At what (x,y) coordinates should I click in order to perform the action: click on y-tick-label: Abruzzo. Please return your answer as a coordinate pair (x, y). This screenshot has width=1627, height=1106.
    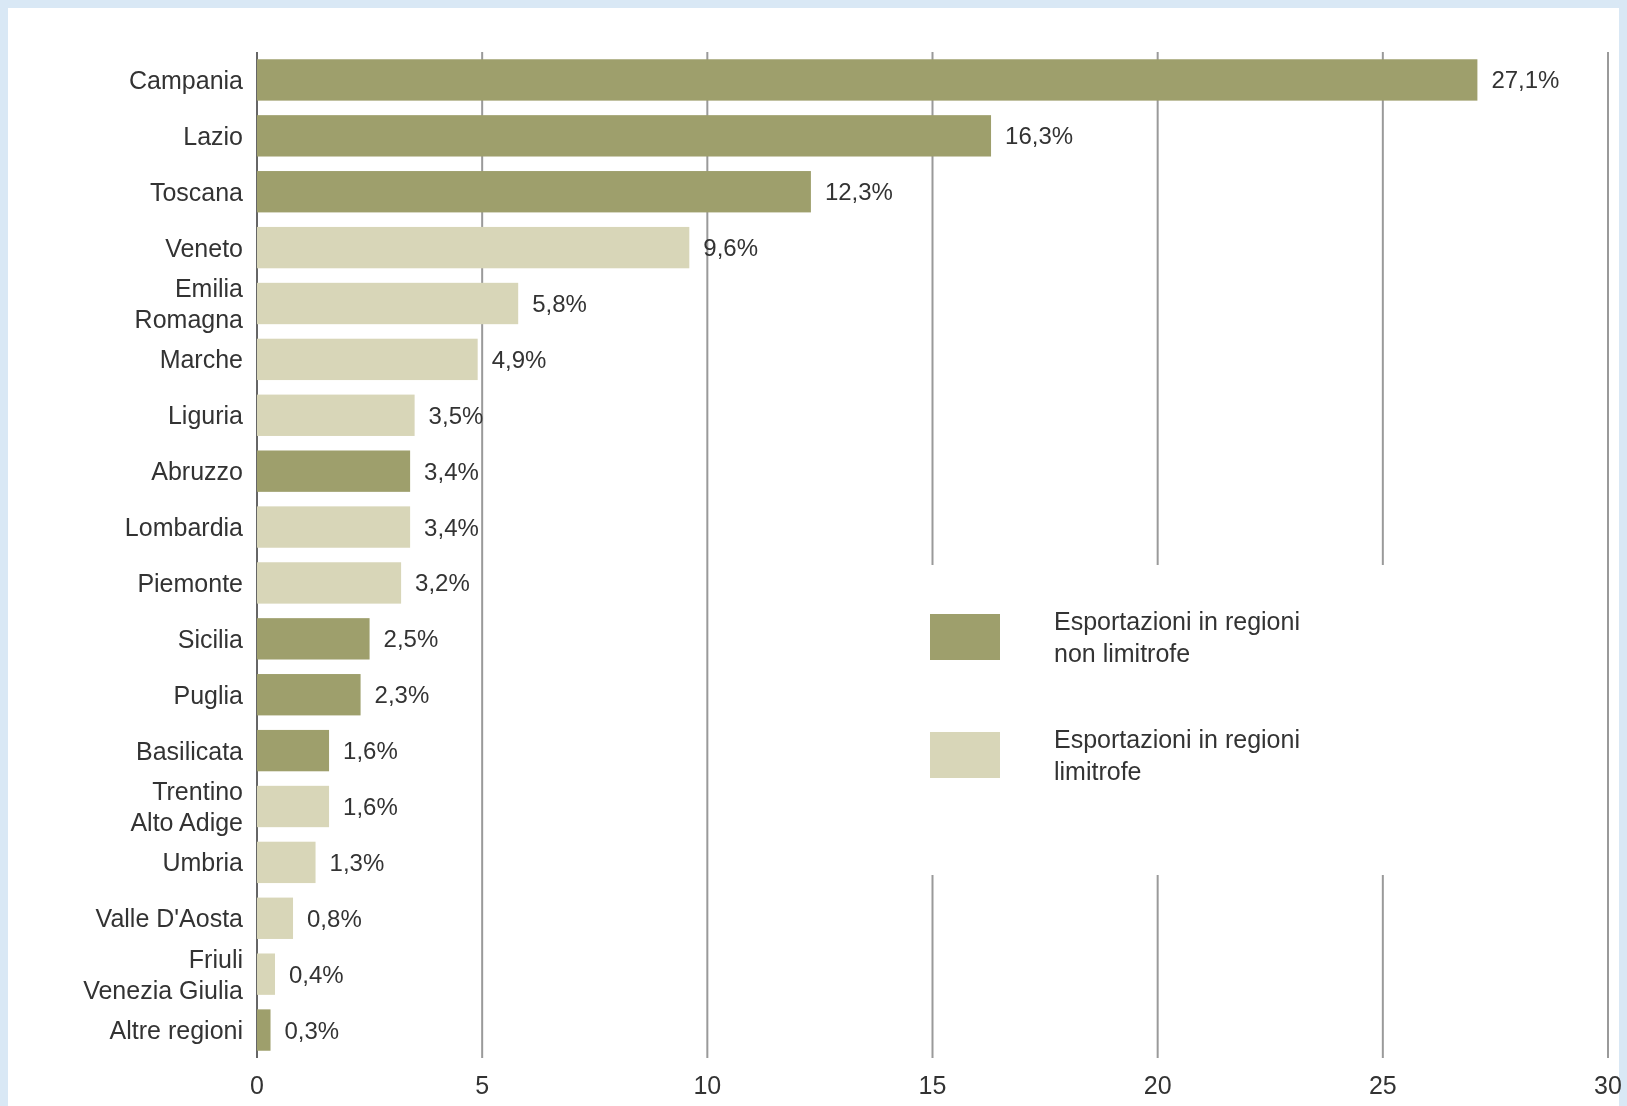
    Looking at the image, I should click on (197, 471).